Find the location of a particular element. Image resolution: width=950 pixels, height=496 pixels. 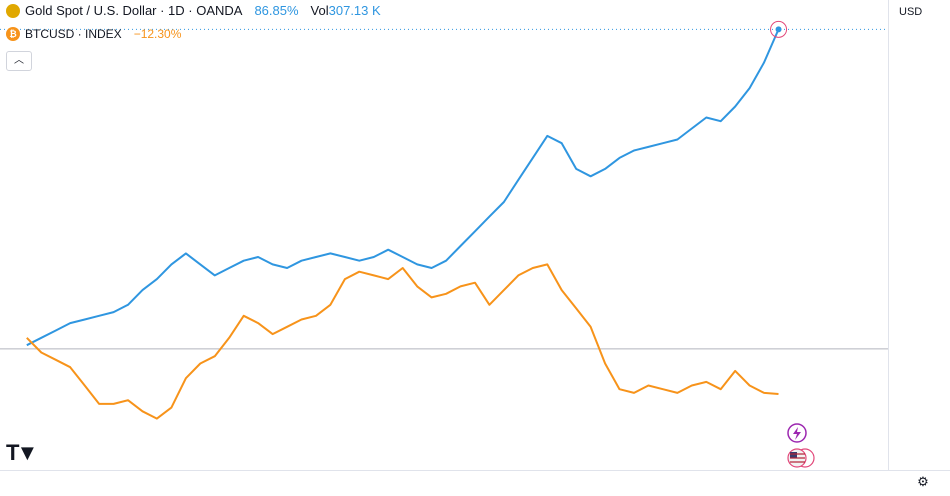

bitcoin-icon: ₿ is located at coordinates (13, 34).